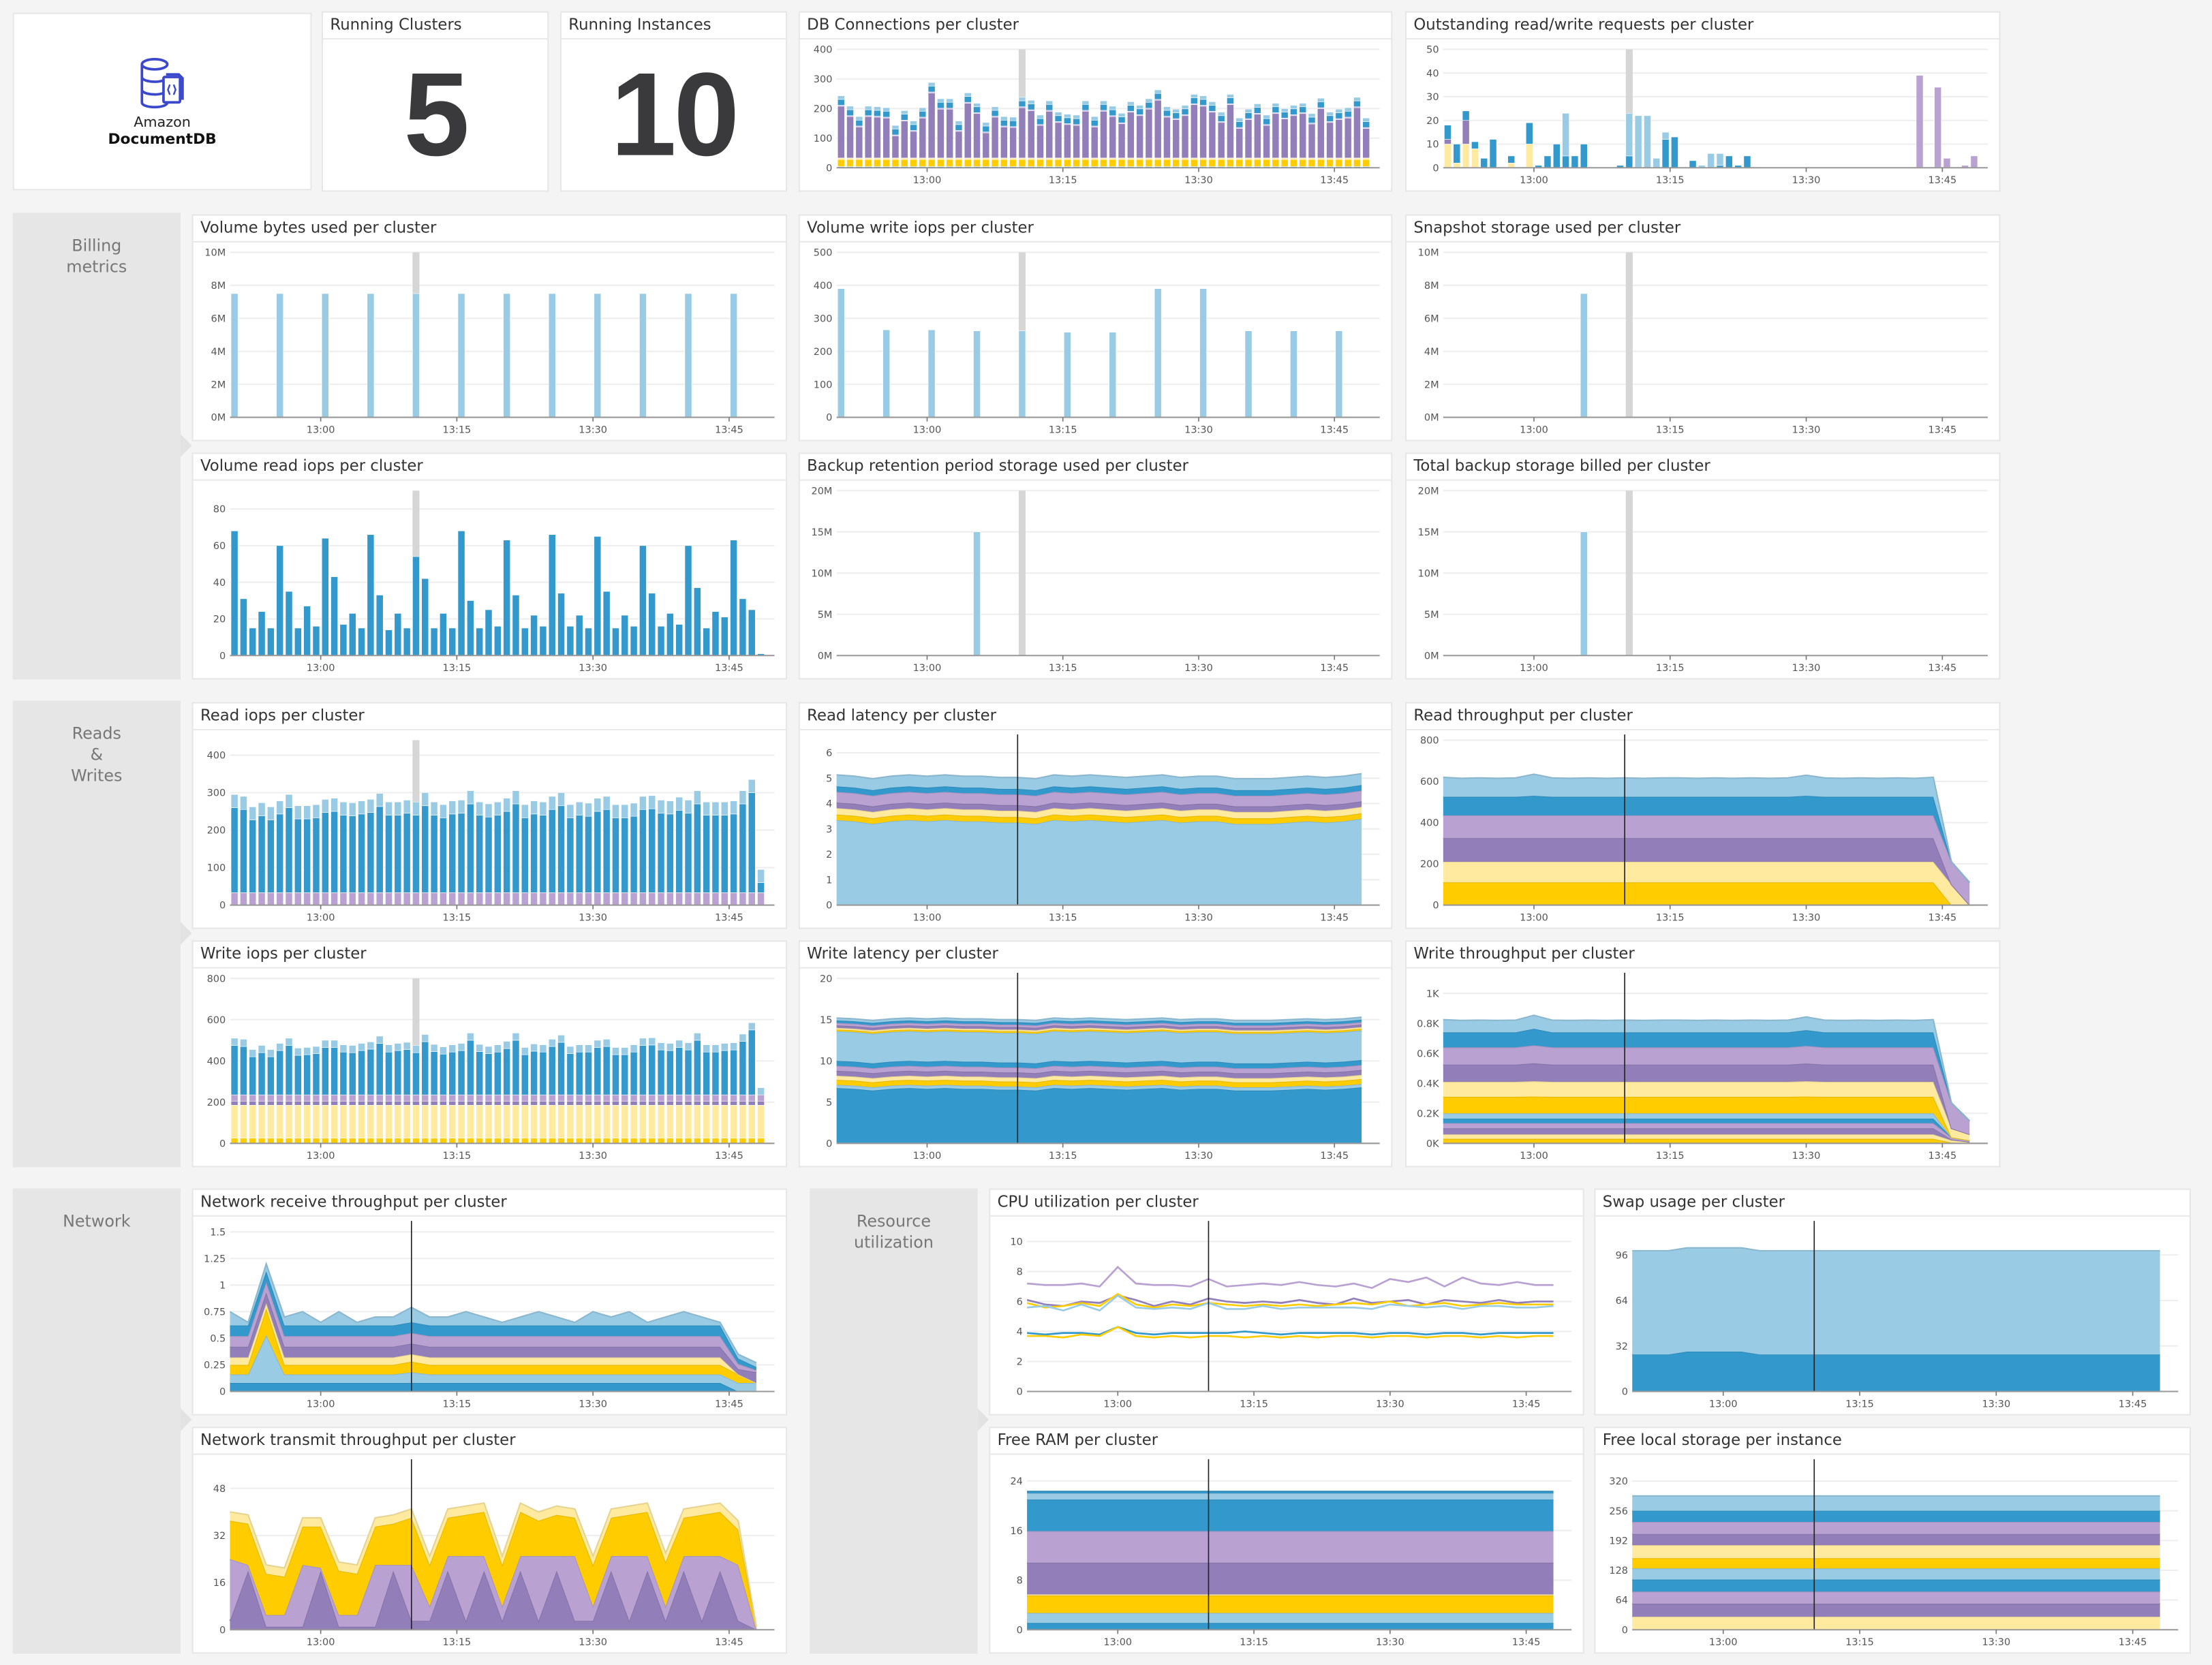 The image size is (2212, 1665). What do you see at coordinates (1703, 1067) in the screenshot?
I see `chart-plot: 0K 0.2K 0.4K 0.6K 0.8K 1K 13:00 13:15 13:30 13:45` at bounding box center [1703, 1067].